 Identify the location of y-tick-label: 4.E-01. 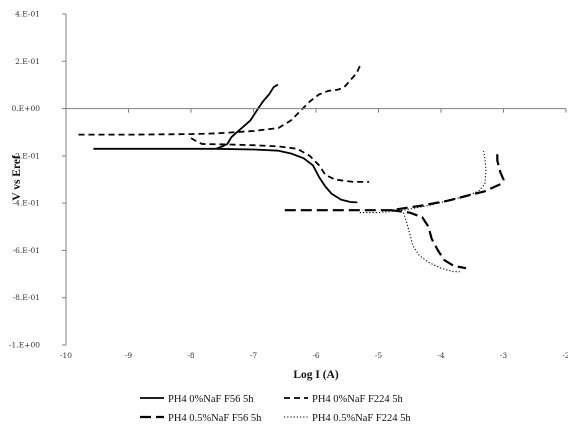
(27, 14).